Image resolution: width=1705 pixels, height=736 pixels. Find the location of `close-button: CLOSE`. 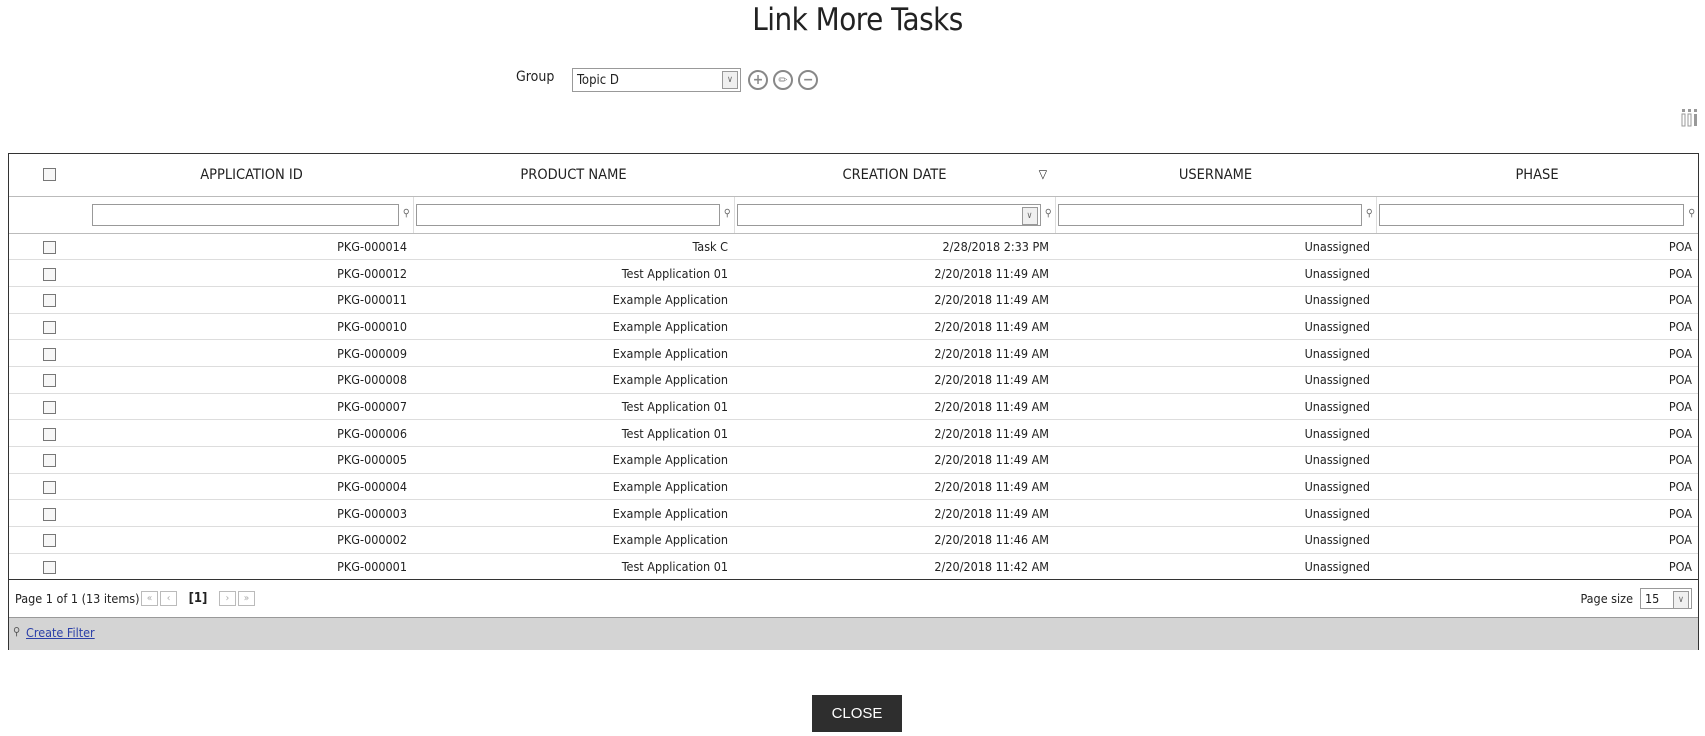

close-button: CLOSE is located at coordinates (857, 713).